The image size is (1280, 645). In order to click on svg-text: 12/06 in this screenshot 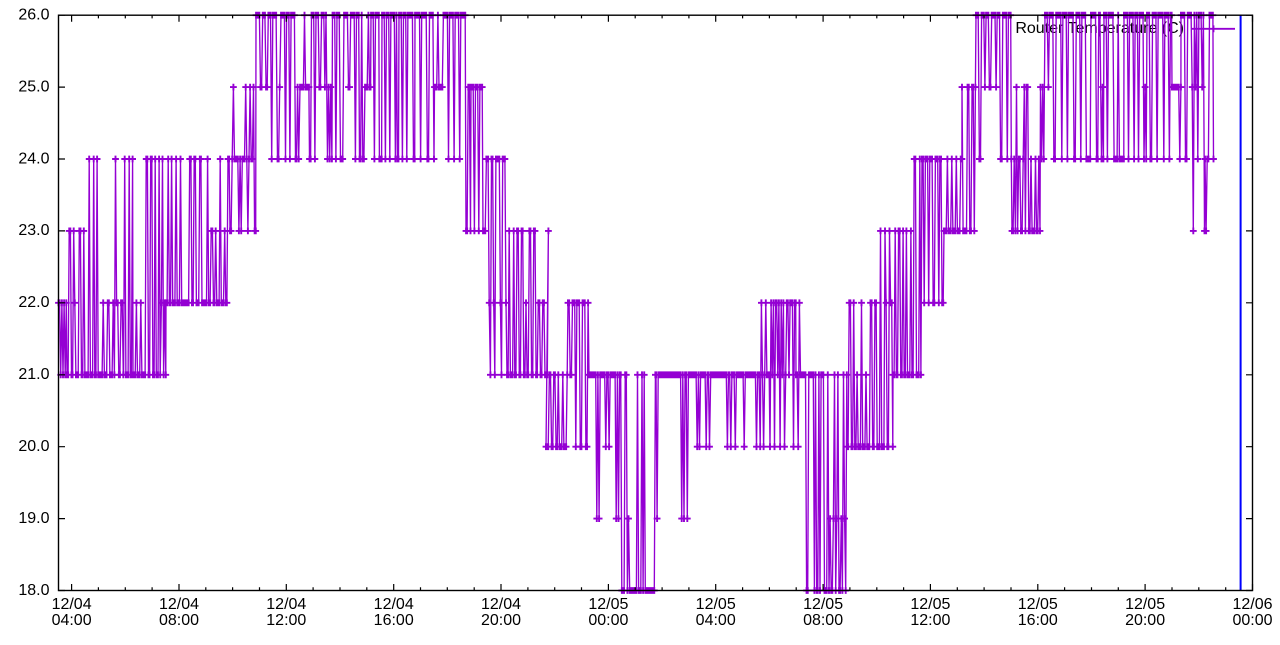, I will do `click(1252, 604)`.